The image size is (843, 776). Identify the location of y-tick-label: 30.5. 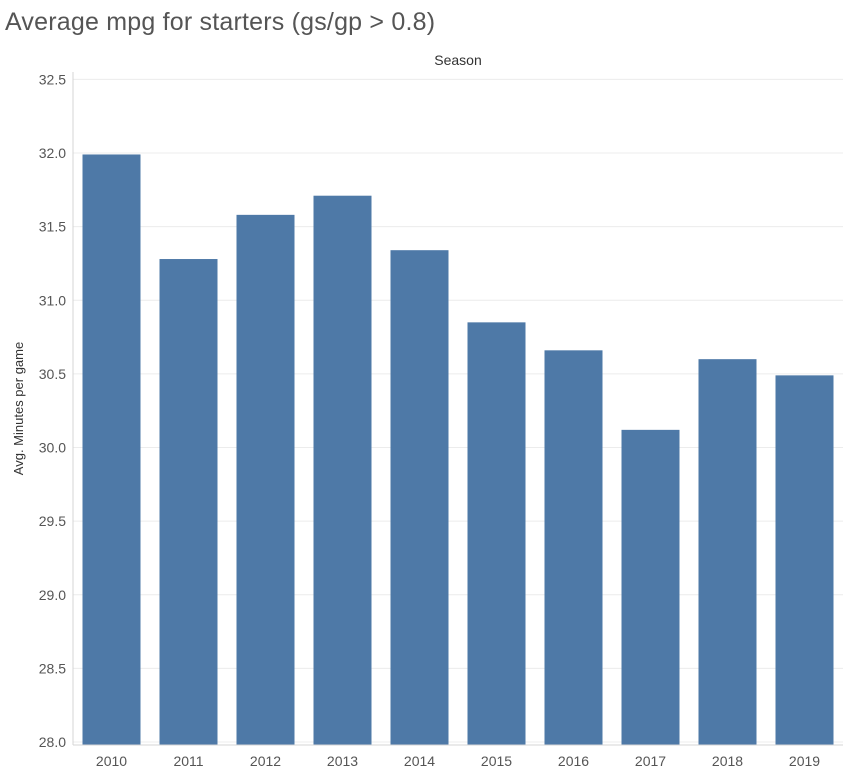
(52, 374).